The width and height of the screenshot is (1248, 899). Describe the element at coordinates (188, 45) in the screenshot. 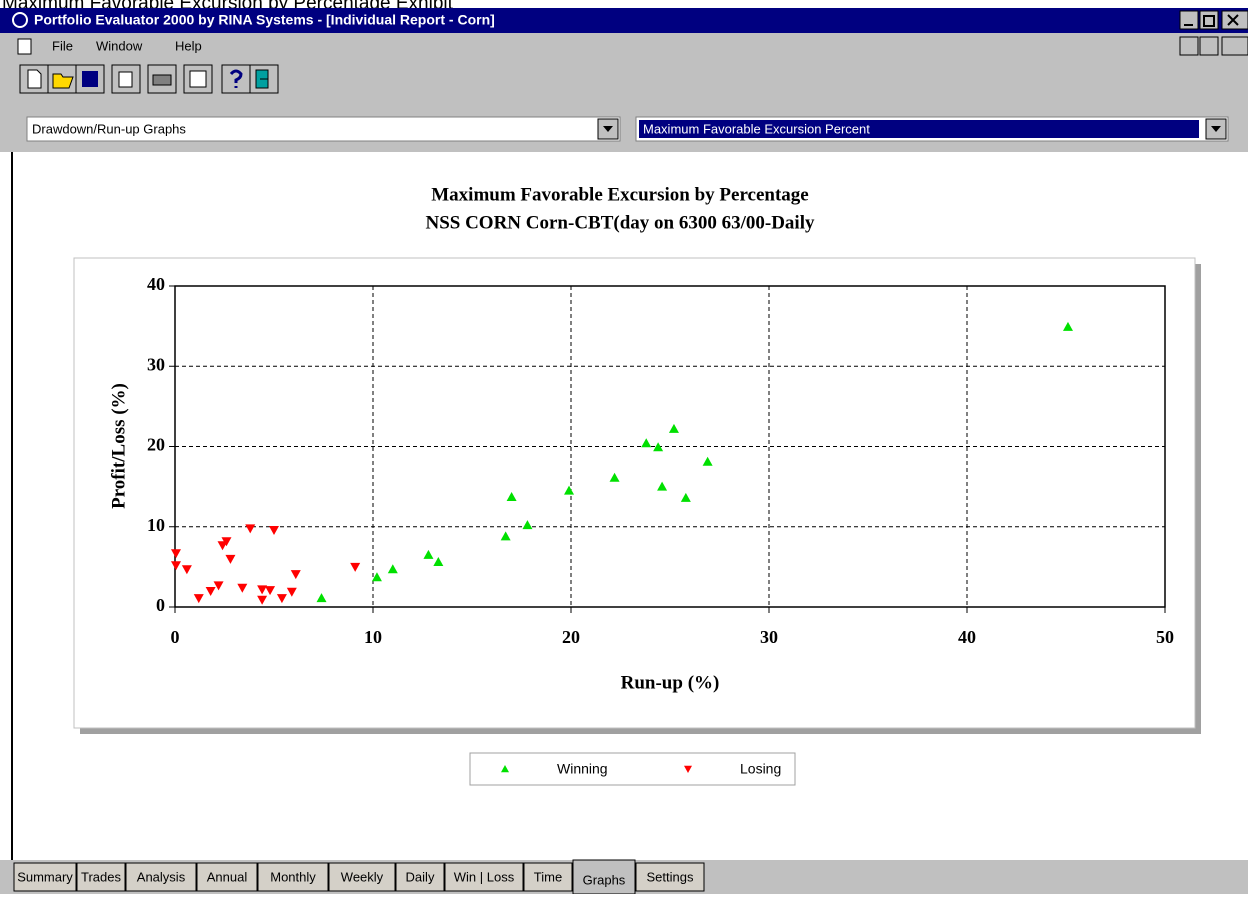

I see `menu-item: Help` at that location.